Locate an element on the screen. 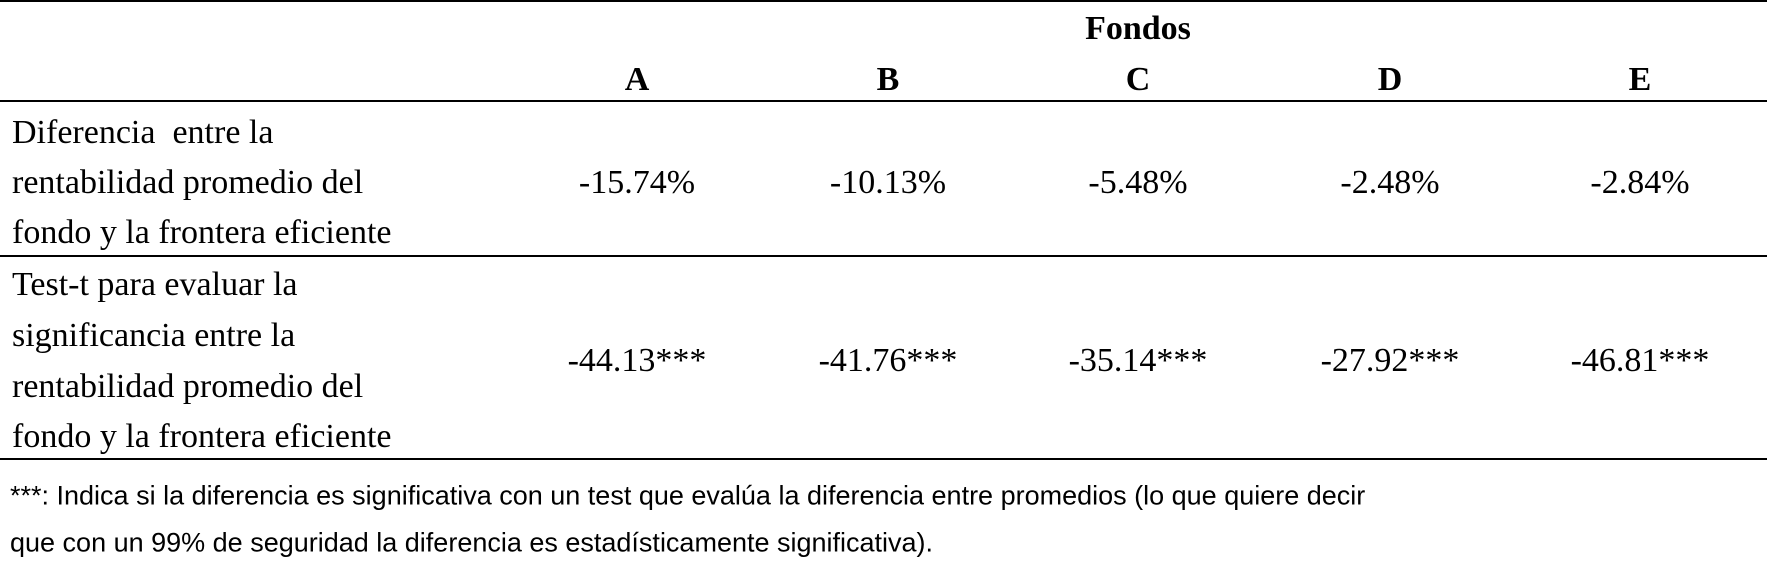 The image size is (1767, 565). row-label: Test-t para evaluar la is located at coordinates (155, 284).